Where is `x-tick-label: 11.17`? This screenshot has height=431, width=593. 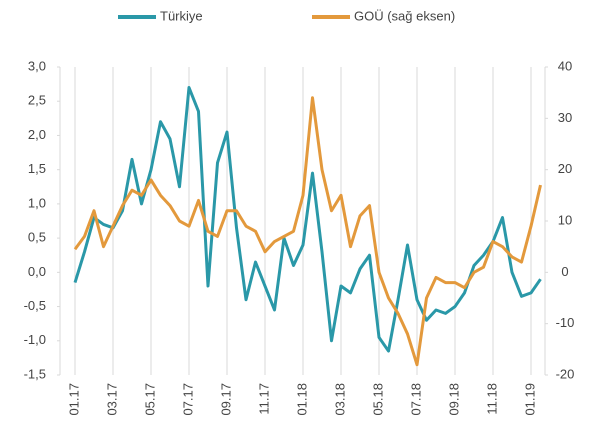 x-tick-label: 11.17 is located at coordinates (263, 399).